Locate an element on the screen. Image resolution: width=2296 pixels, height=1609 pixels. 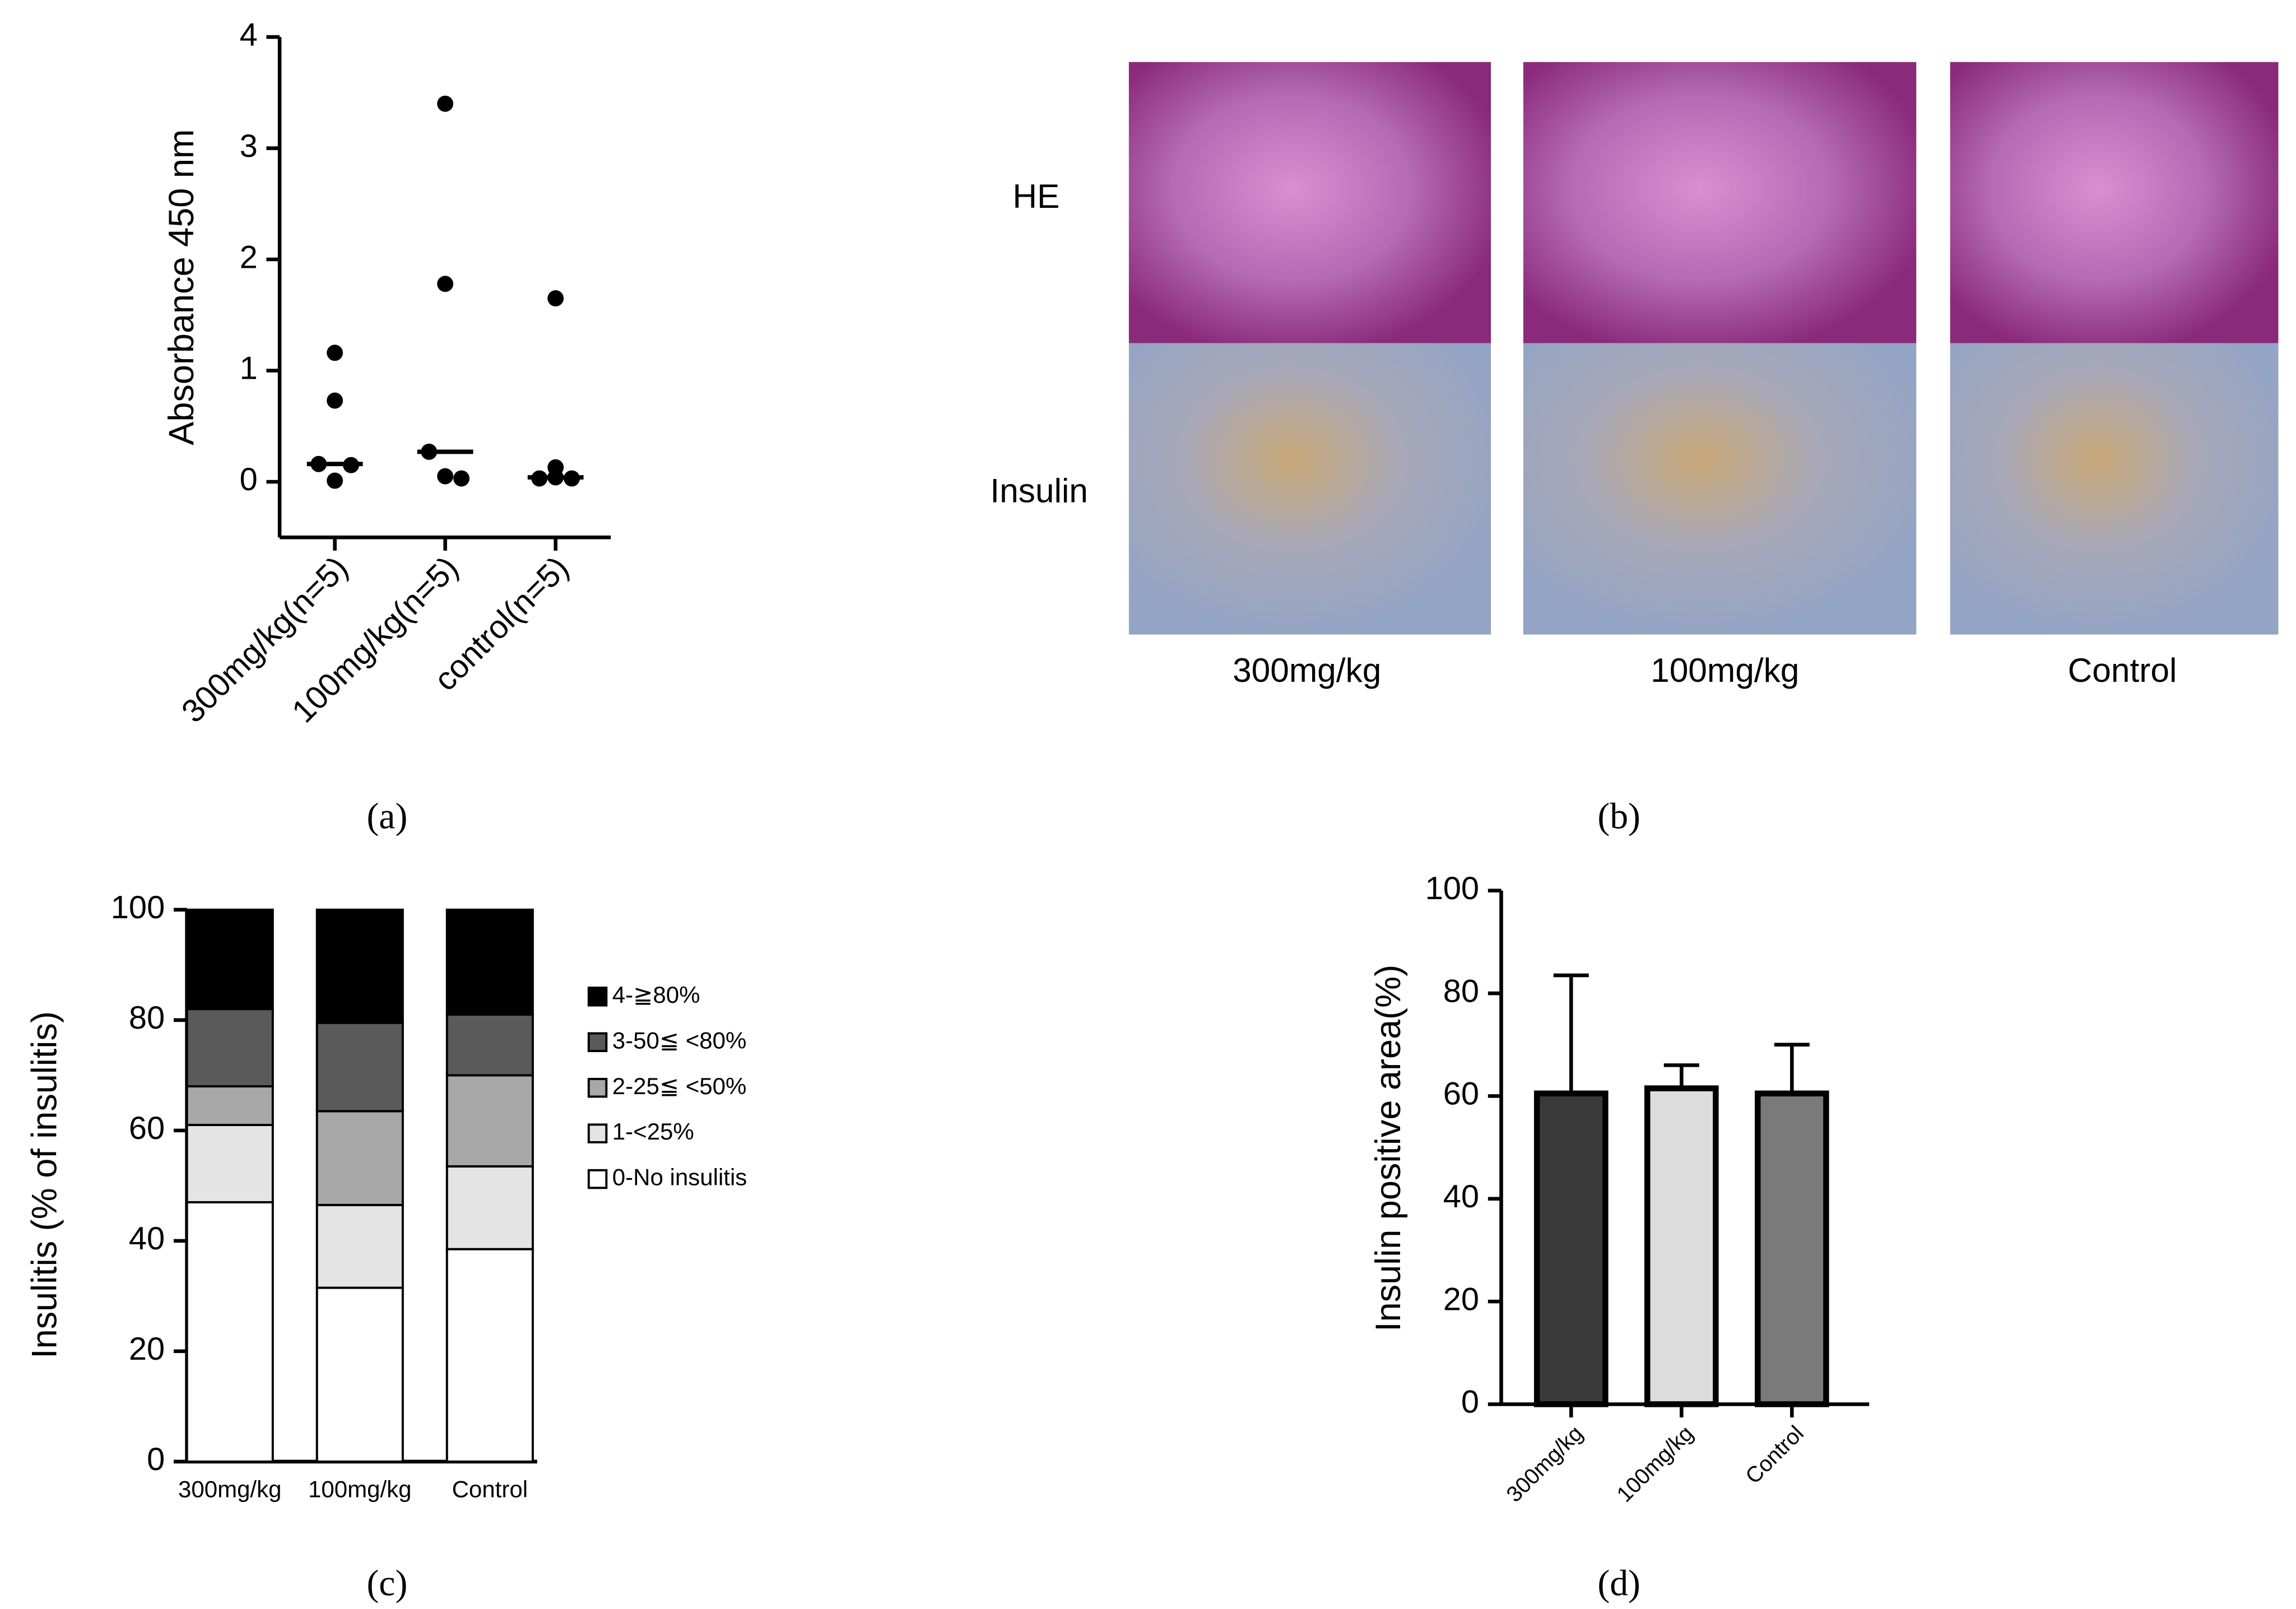
y-tick-label: 1 is located at coordinates (249, 369).